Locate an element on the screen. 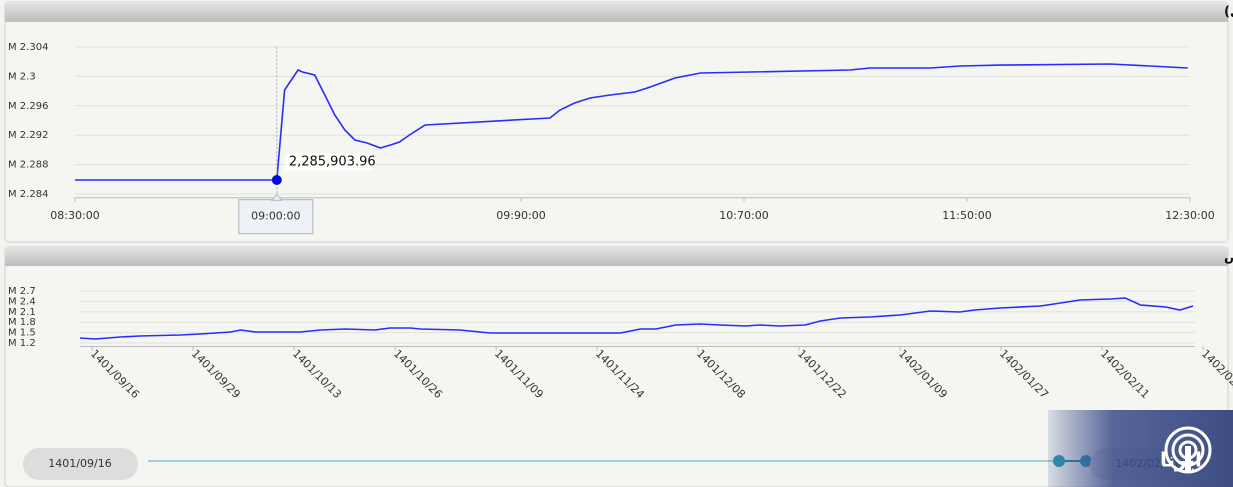 This screenshot has height=487, width=1233. y-tick-label: M 1.2 is located at coordinates (22, 343).